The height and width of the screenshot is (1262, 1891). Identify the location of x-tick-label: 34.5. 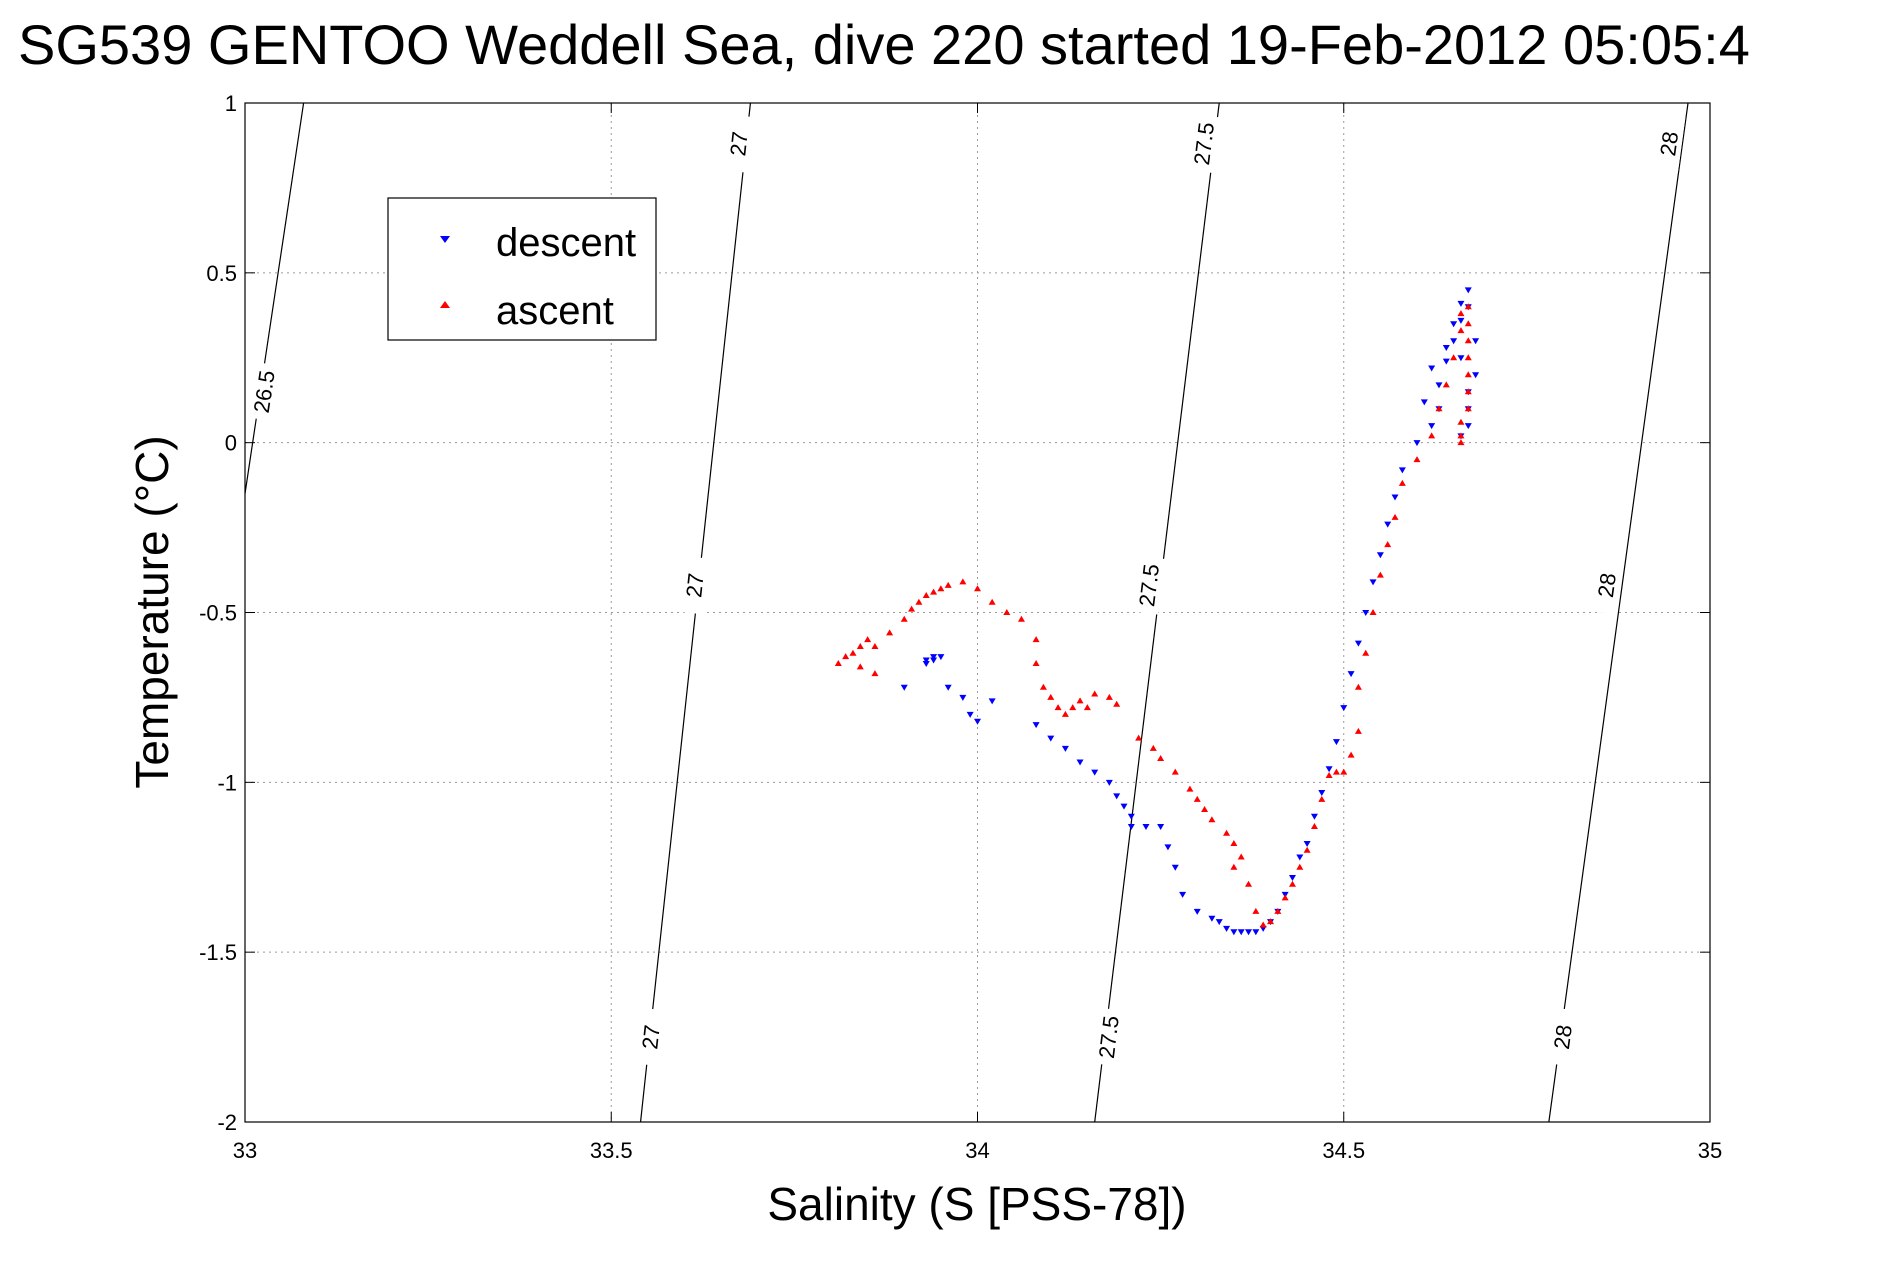
(1343, 1150).